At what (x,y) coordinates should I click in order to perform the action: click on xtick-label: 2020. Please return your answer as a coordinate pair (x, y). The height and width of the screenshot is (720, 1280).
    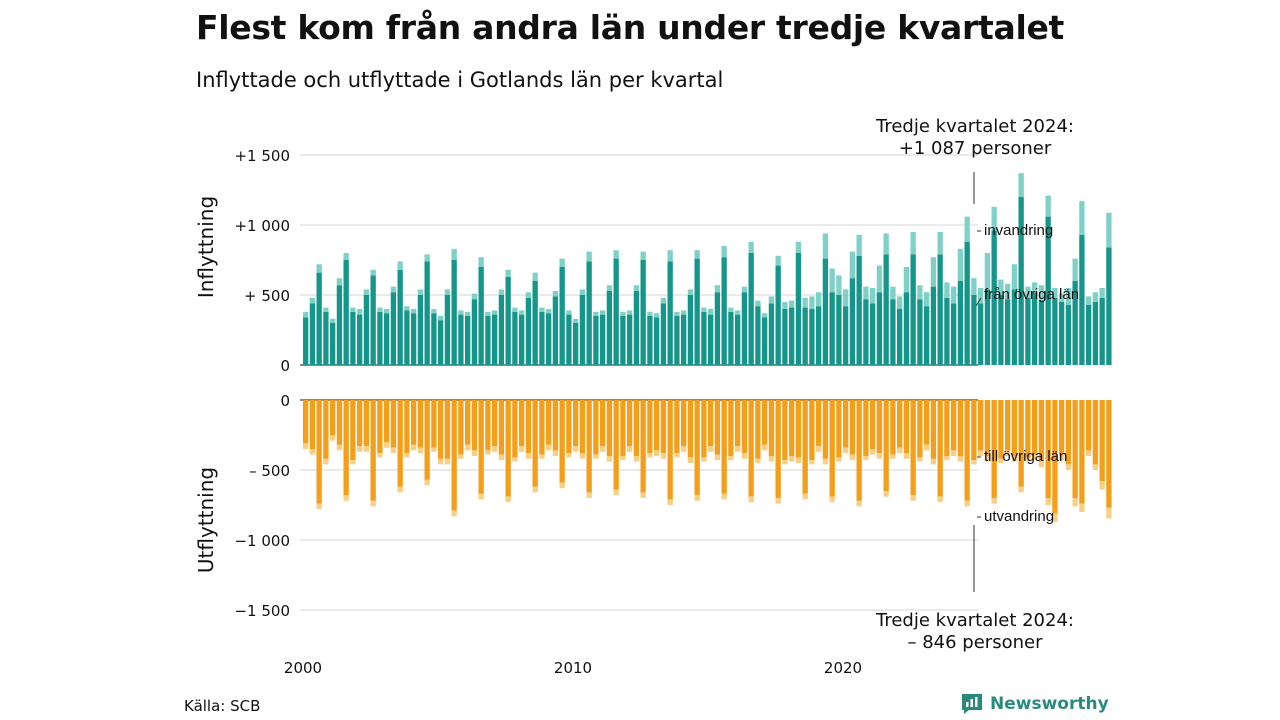
    Looking at the image, I should click on (843, 668).